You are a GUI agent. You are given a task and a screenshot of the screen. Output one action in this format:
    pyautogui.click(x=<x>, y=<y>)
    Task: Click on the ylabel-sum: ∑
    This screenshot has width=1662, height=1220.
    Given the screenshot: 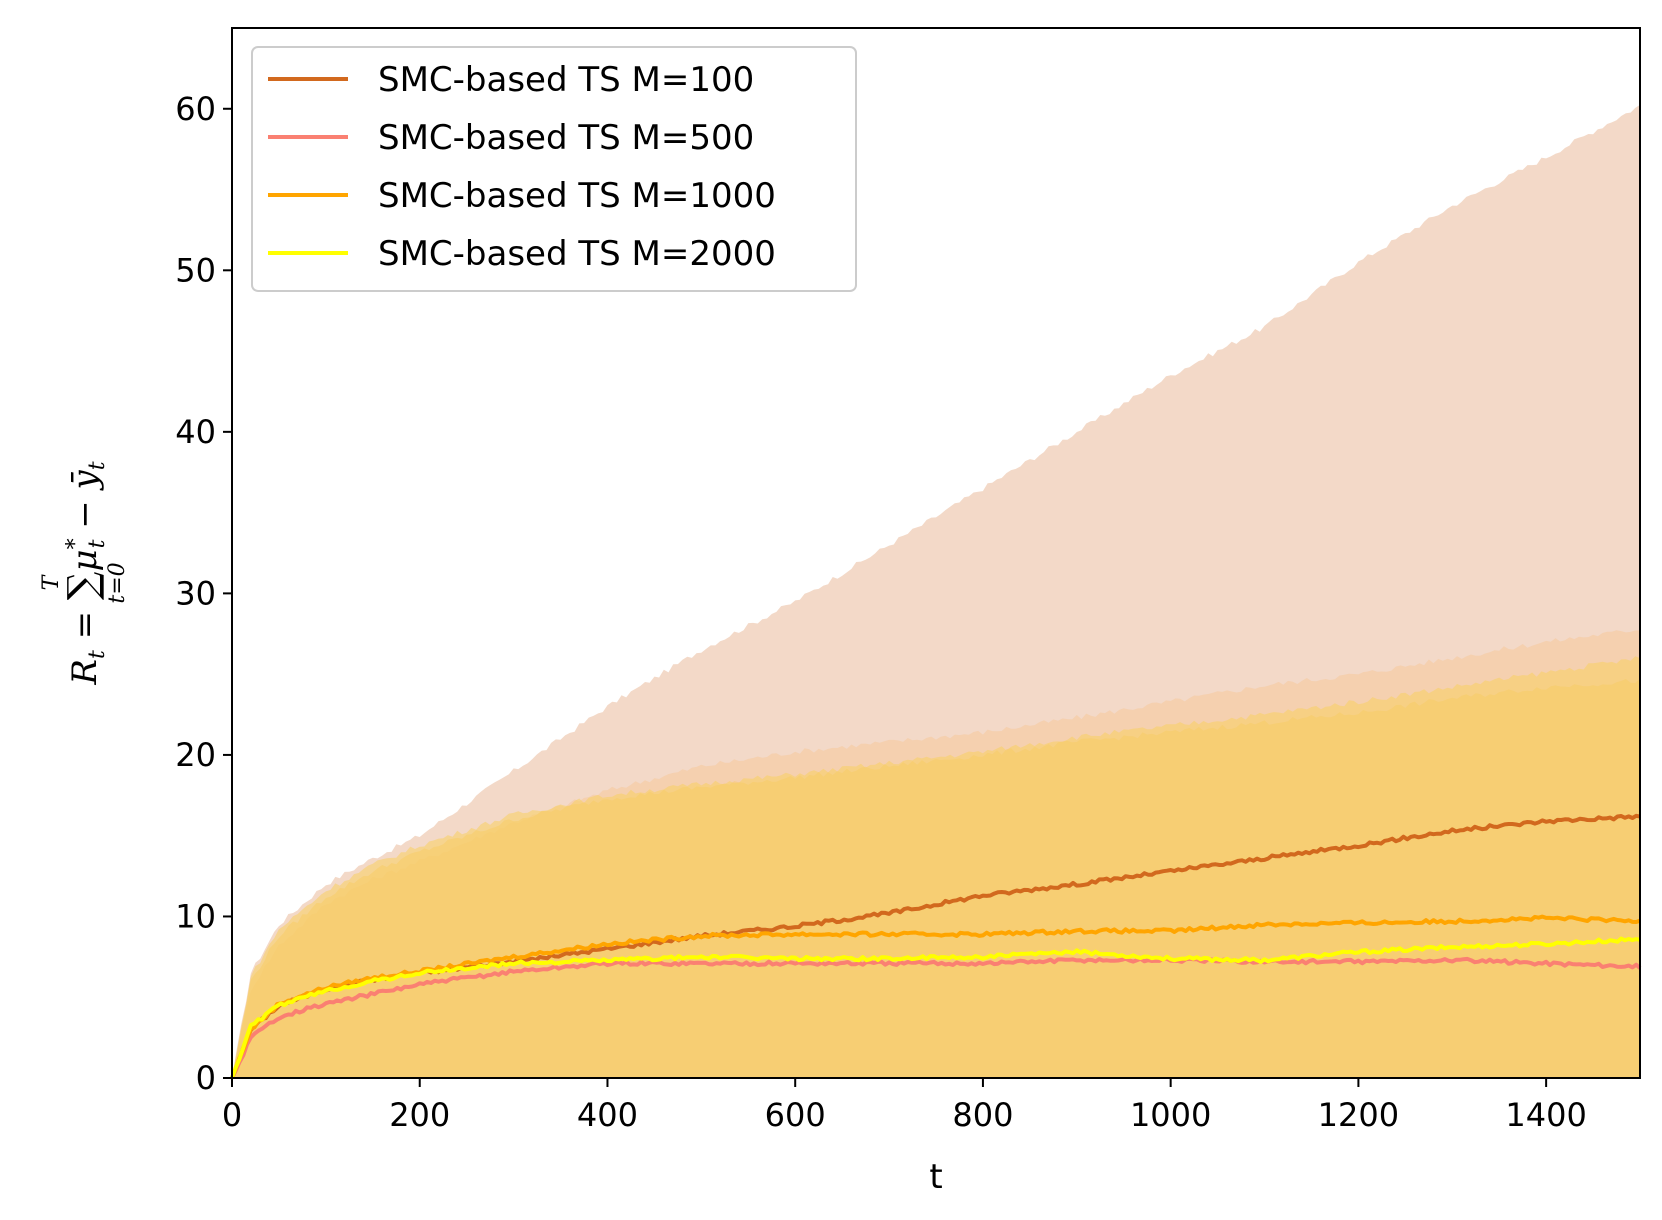 What is the action you would take?
    pyautogui.click(x=83, y=585)
    